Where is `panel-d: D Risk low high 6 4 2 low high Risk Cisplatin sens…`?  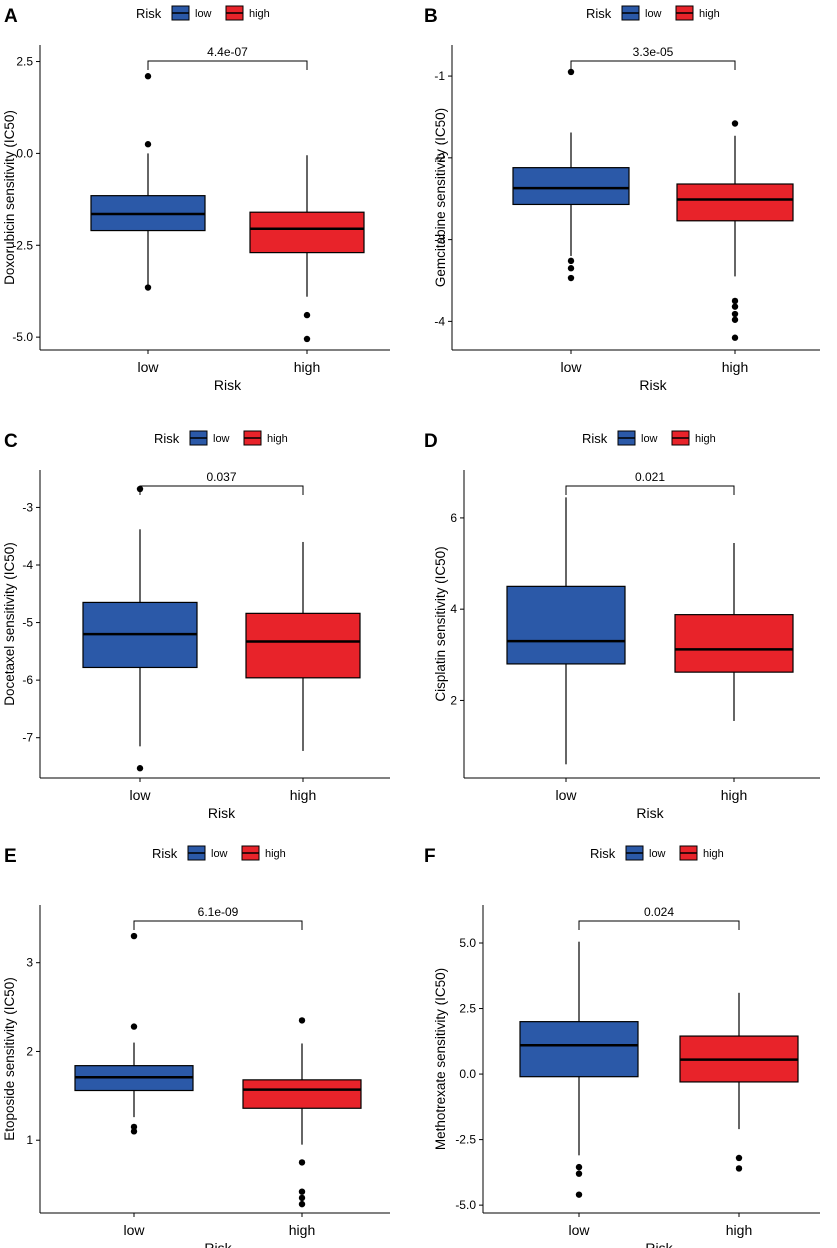 panel-d: D Risk low high 6 4 2 low high Risk Cisplatin sens… is located at coordinates (622, 625).